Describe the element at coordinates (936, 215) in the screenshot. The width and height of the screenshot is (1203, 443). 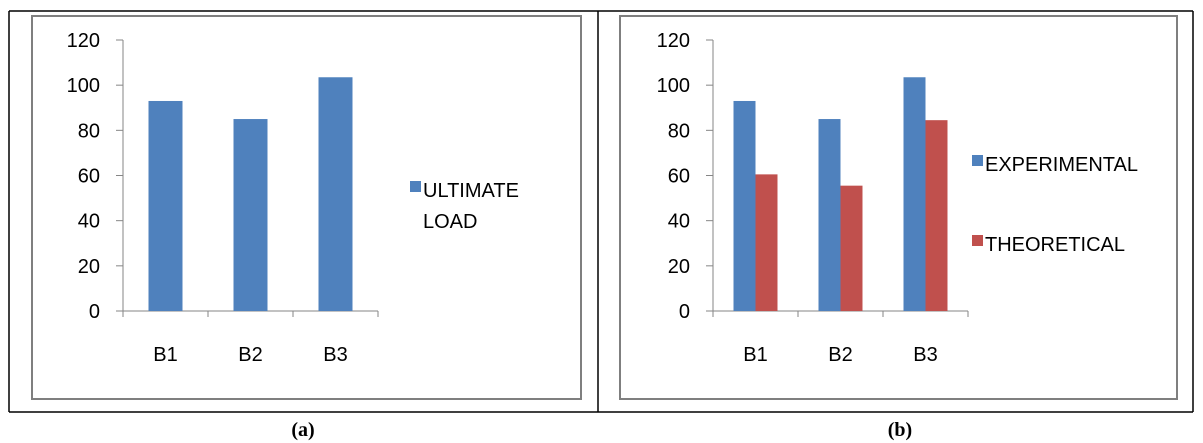
I see `bar-theoretical-b3` at that location.